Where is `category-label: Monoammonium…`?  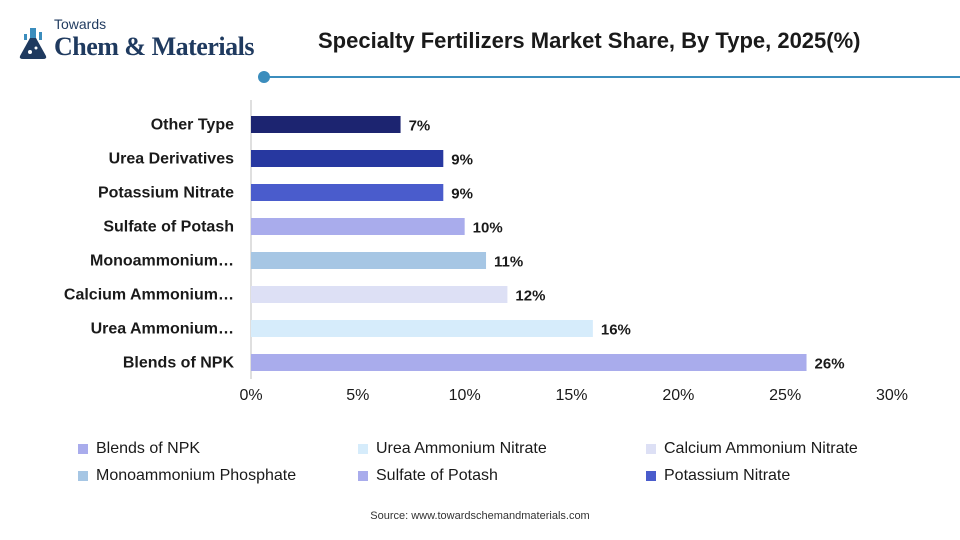
category-label: Monoammonium… is located at coordinates (162, 261).